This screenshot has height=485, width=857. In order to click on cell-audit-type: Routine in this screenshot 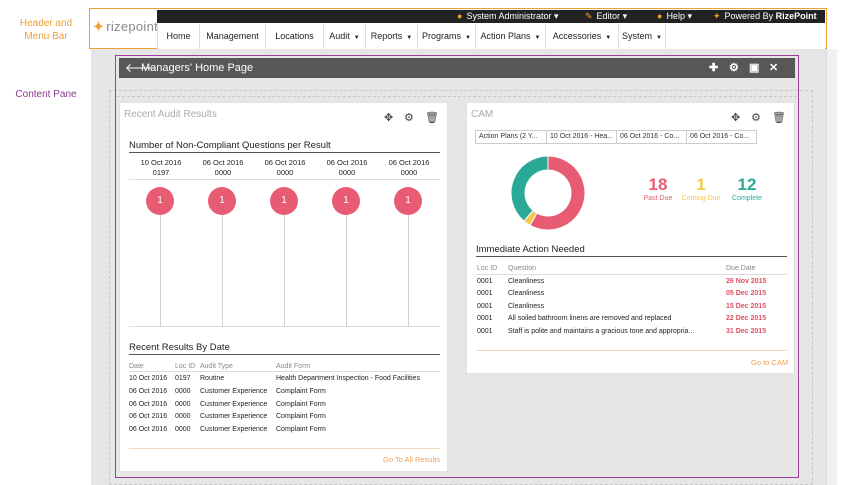, I will do `click(212, 378)`.